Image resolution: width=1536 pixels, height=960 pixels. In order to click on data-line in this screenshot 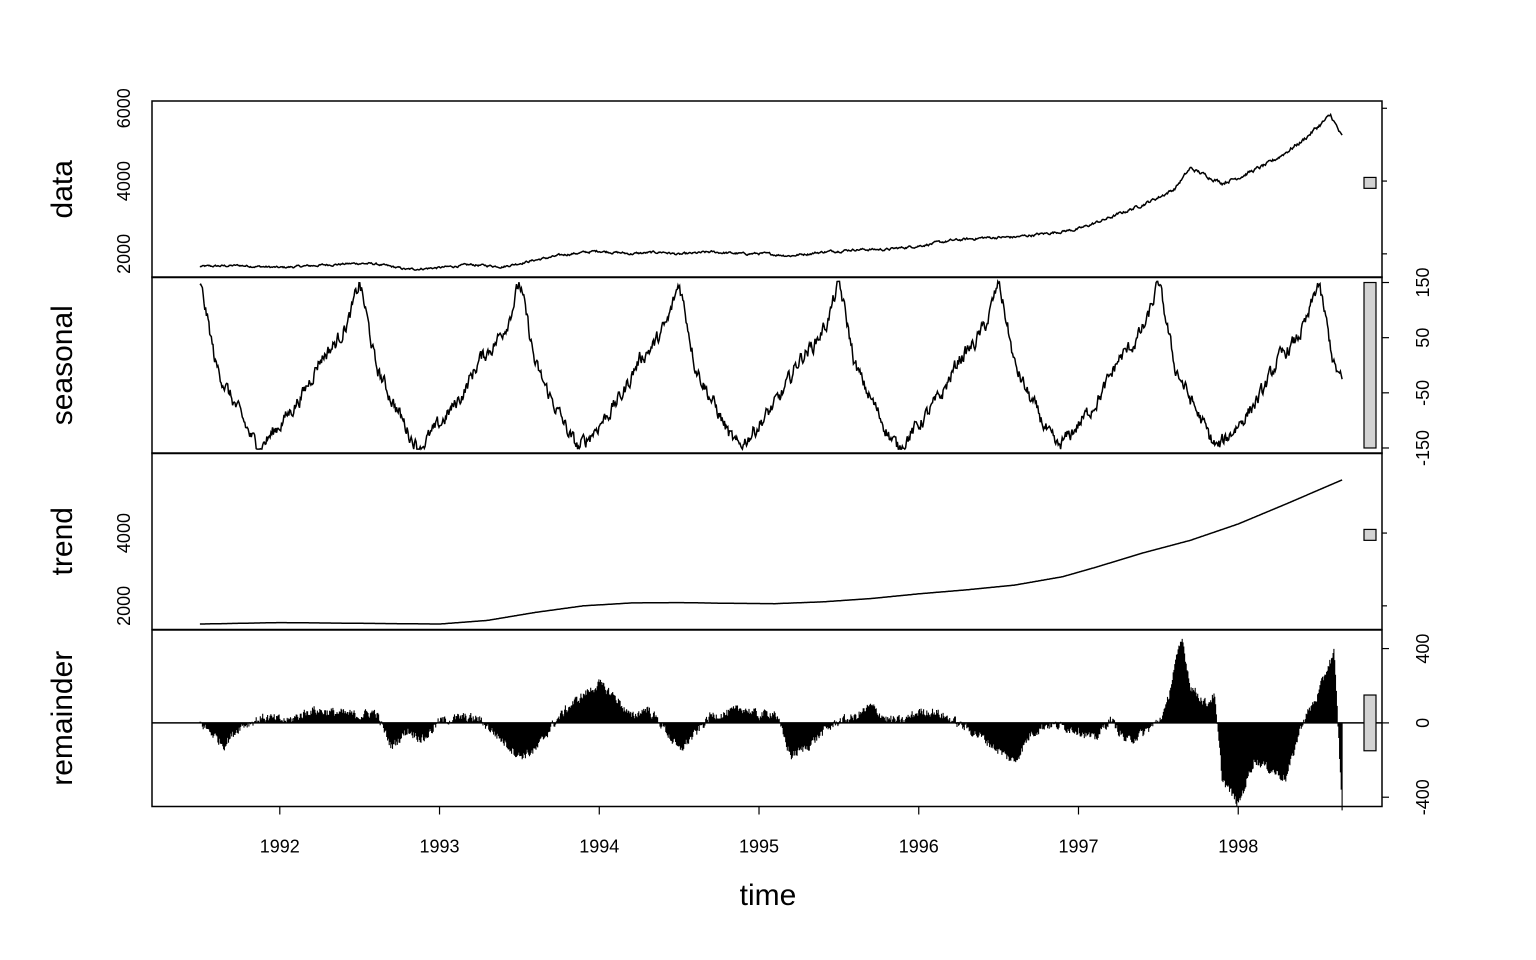, I will do `click(771, 191)`.